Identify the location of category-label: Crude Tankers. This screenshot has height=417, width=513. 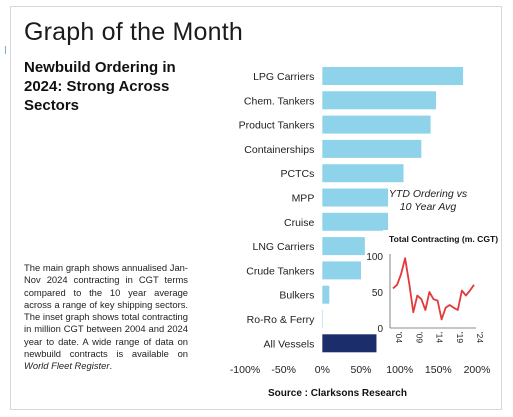
(280, 271).